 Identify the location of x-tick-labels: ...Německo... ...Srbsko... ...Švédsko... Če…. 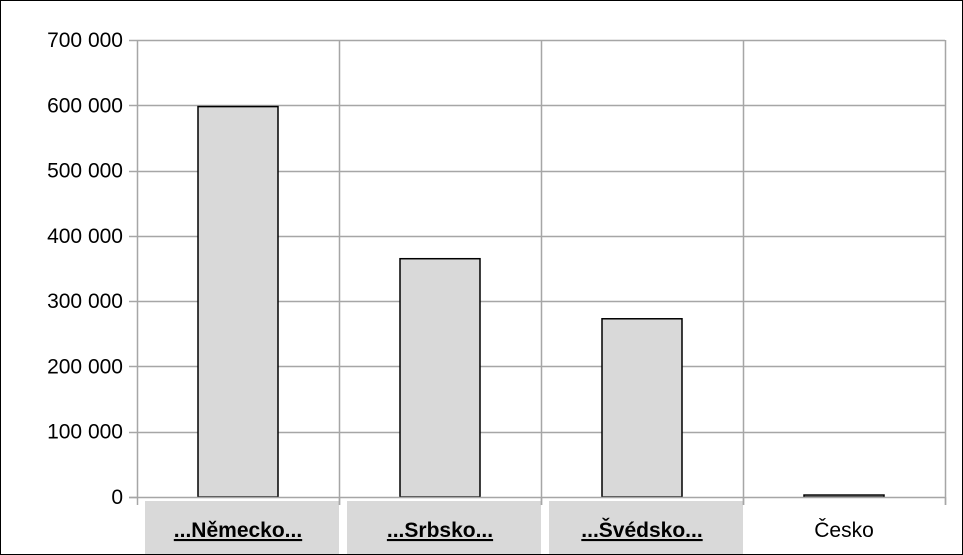
(524, 530).